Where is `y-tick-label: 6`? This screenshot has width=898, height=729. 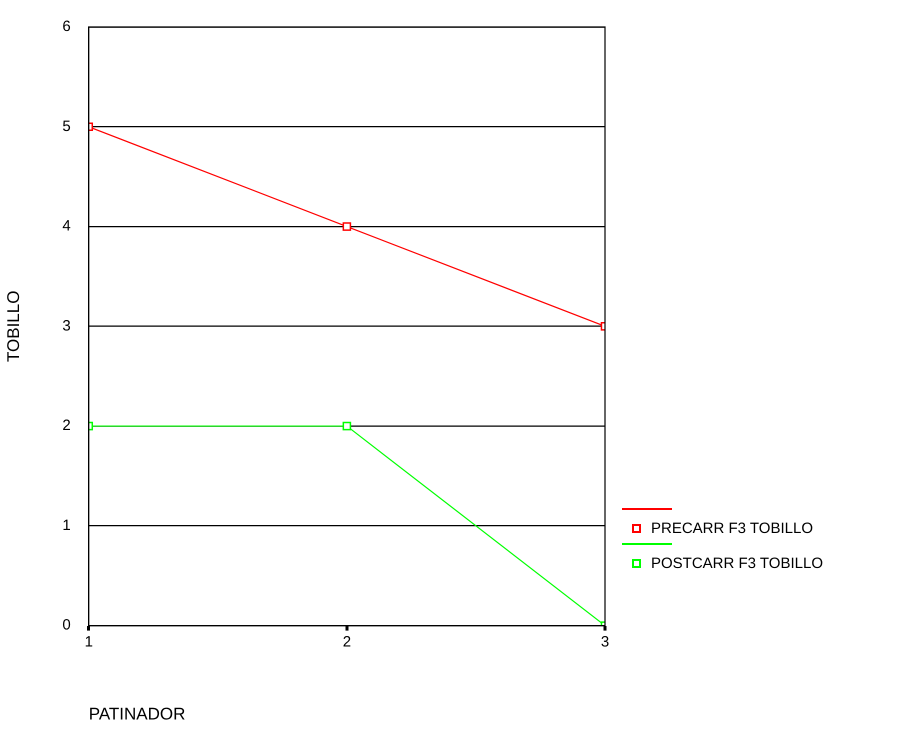
y-tick-label: 6 is located at coordinates (66, 27).